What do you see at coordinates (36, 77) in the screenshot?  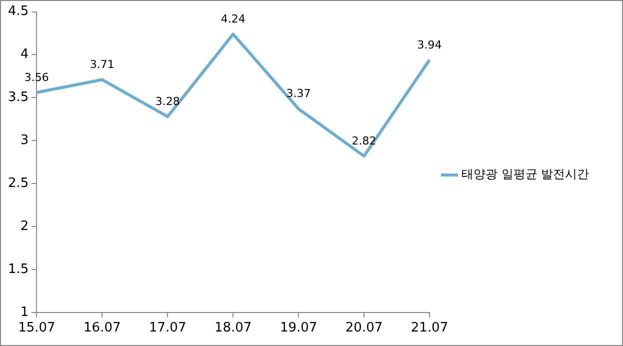 I see `data-label: 3.56` at bounding box center [36, 77].